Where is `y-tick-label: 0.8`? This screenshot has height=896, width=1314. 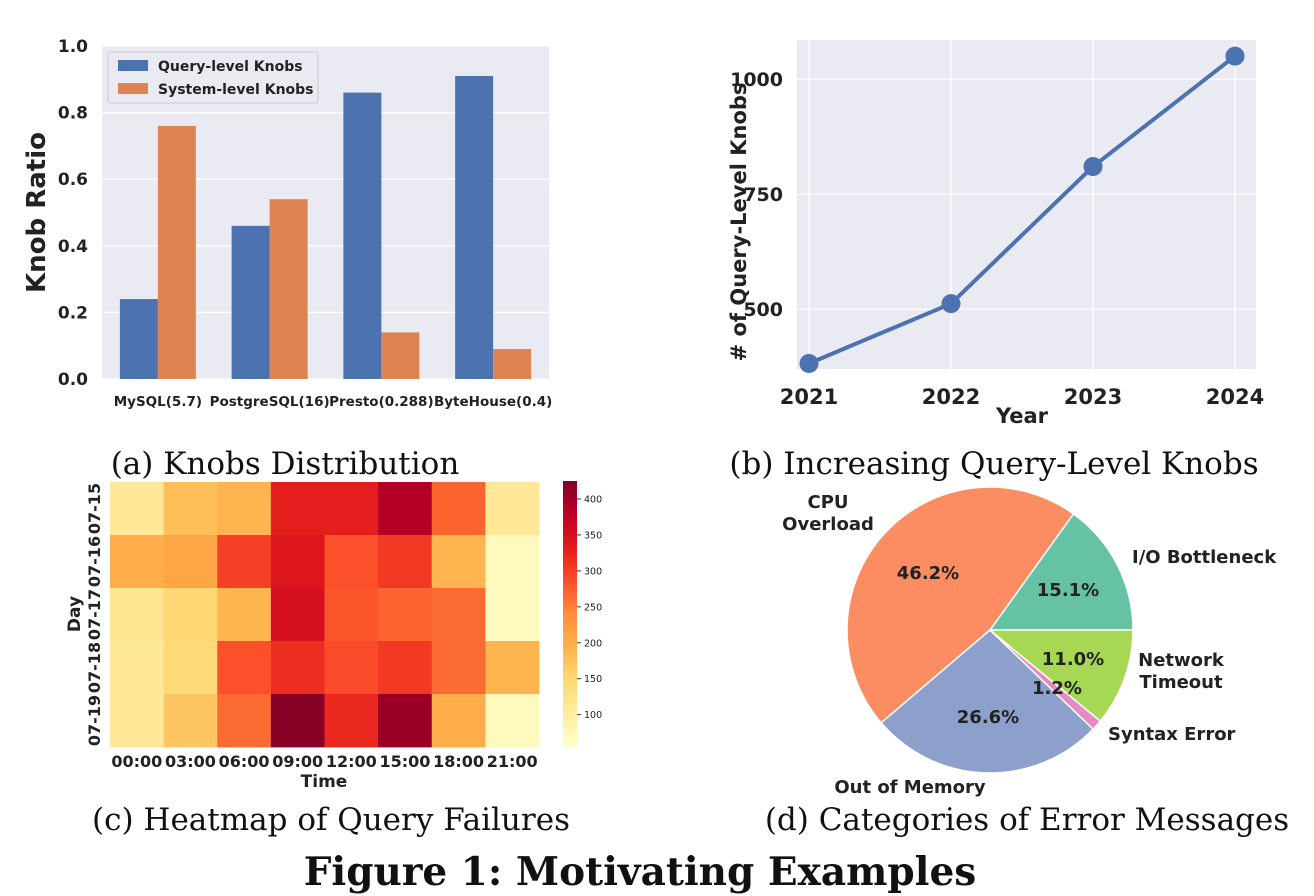
y-tick-label: 0.8 is located at coordinates (73, 114).